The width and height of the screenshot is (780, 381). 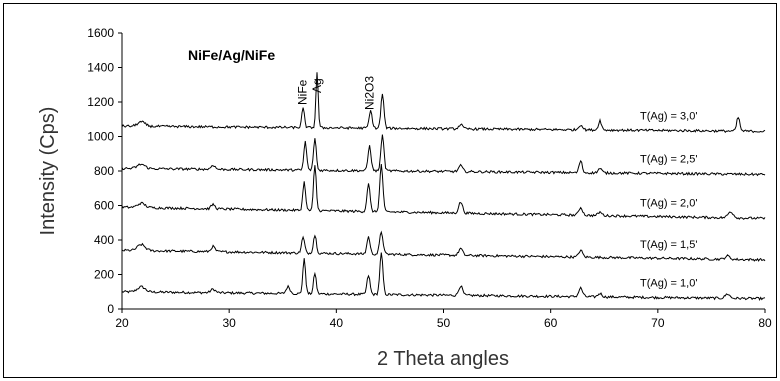 I want to click on x-tick-label: 50, so click(x=444, y=323).